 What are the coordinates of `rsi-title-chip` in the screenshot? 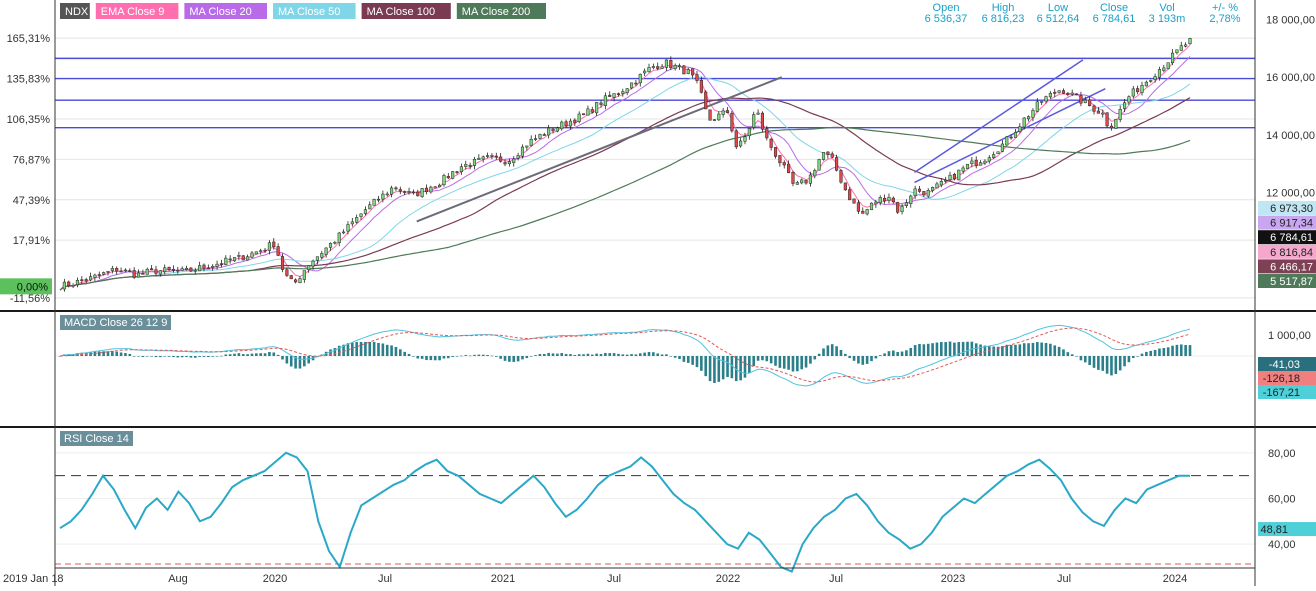 It's located at (96, 438).